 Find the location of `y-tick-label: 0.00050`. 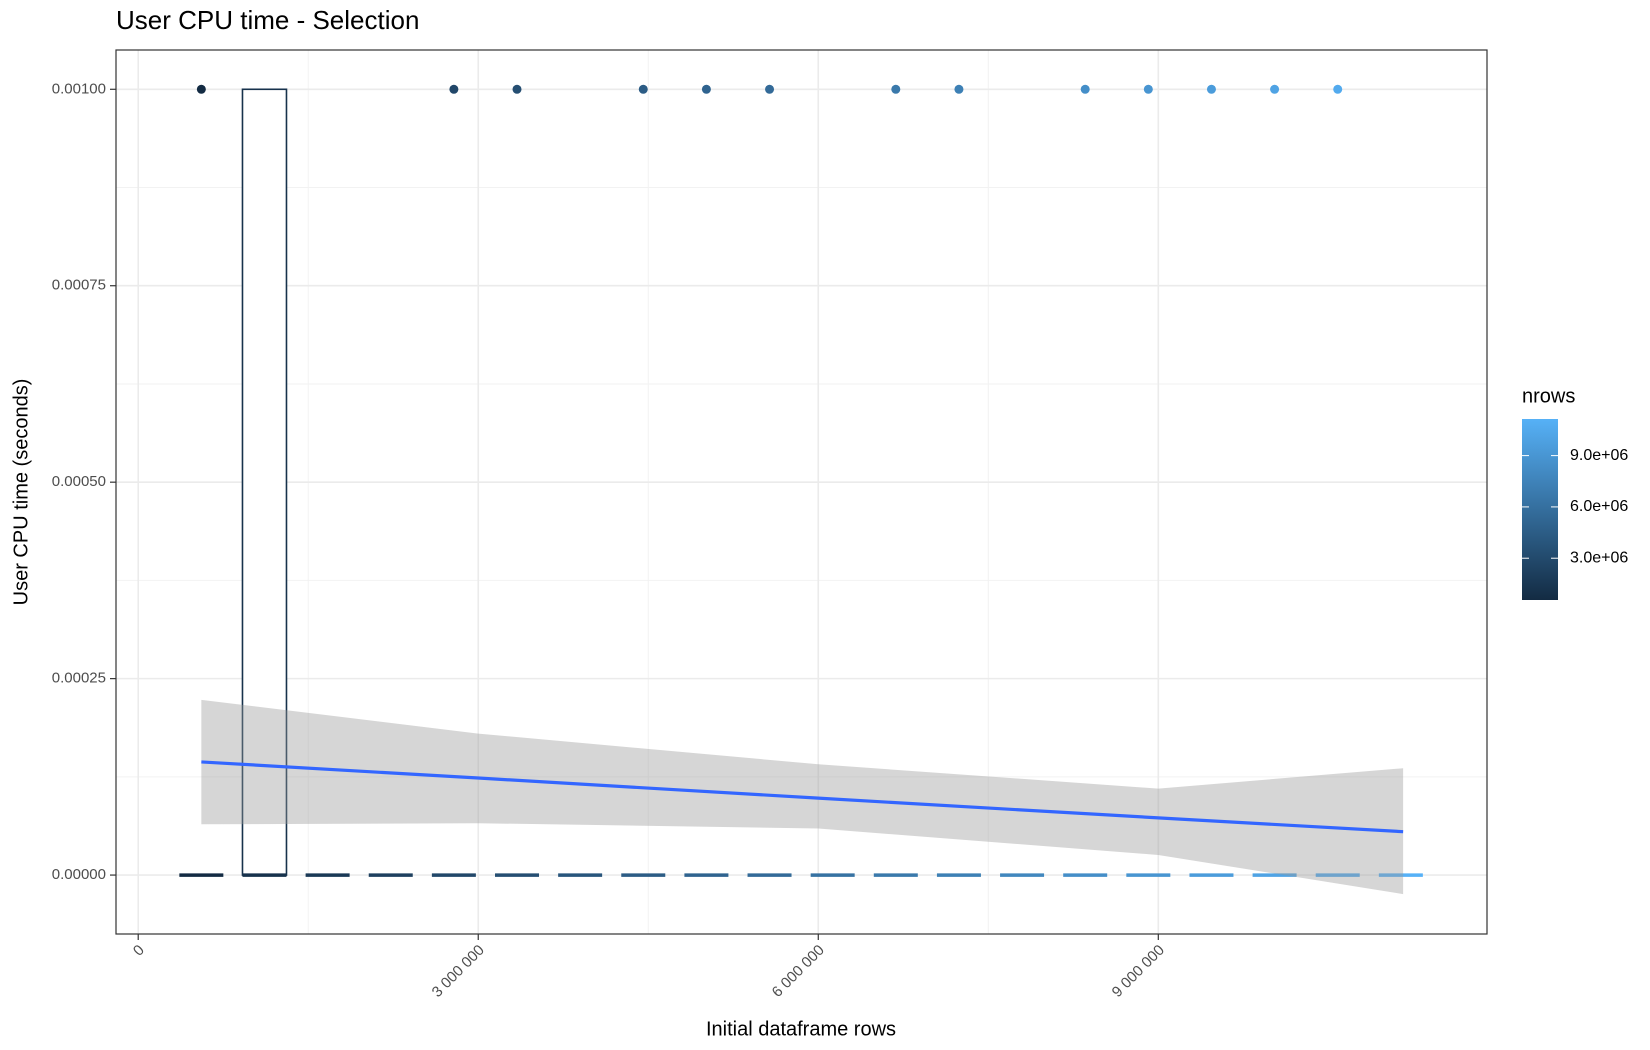

y-tick-label: 0.00050 is located at coordinates (79, 481).